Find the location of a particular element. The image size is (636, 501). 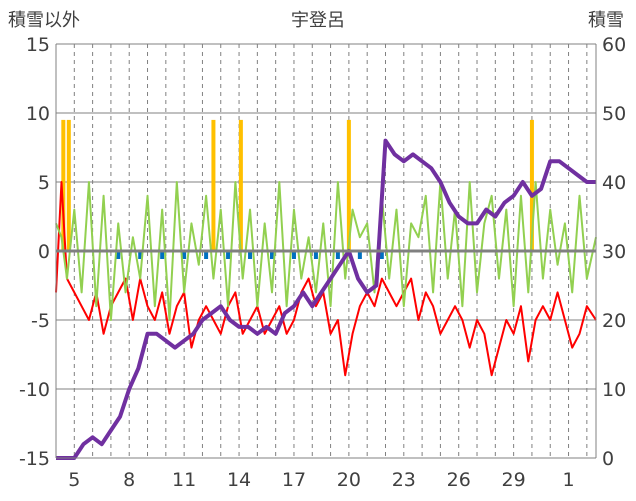

y-tick-label-left: 0 is located at coordinates (44, 252).